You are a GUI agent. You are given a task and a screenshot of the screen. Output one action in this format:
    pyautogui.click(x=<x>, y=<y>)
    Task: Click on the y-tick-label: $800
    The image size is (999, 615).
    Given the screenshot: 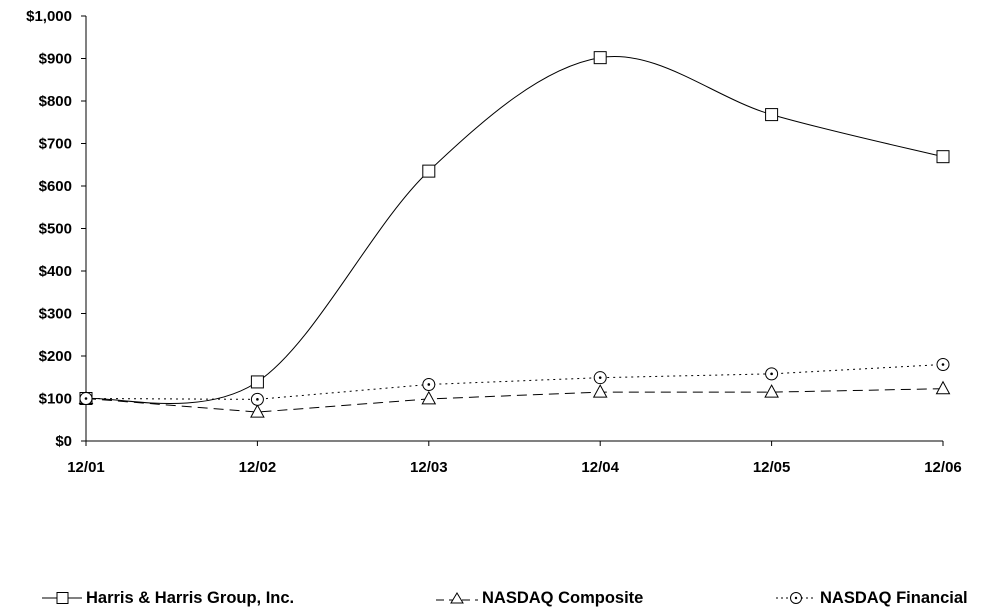 What is the action you would take?
    pyautogui.click(x=55, y=101)
    